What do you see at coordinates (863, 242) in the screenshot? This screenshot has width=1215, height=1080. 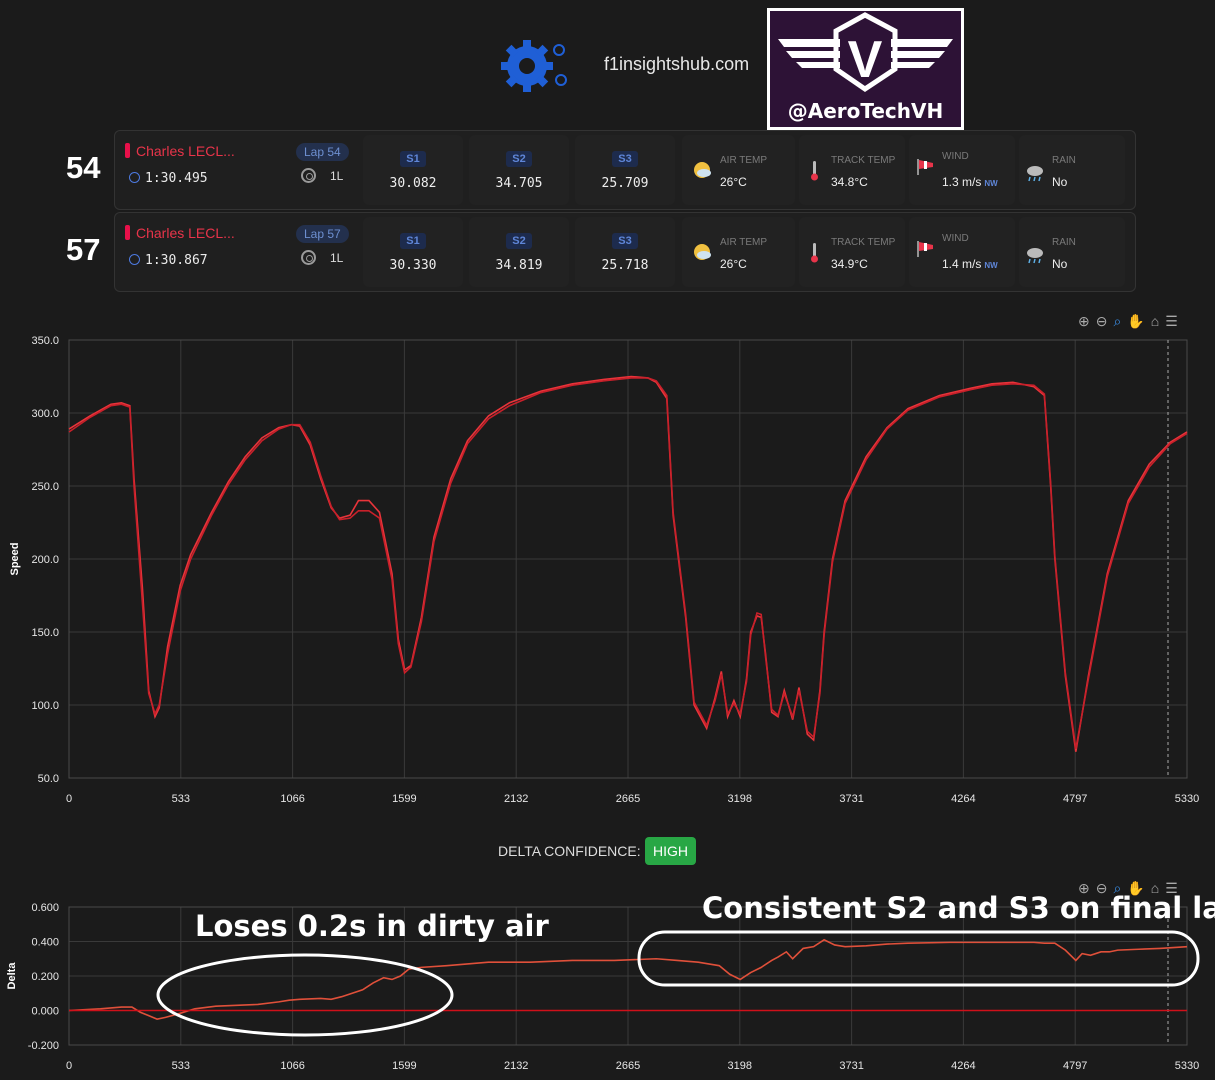 I see `track-temp-label: TRACK TEMP` at bounding box center [863, 242].